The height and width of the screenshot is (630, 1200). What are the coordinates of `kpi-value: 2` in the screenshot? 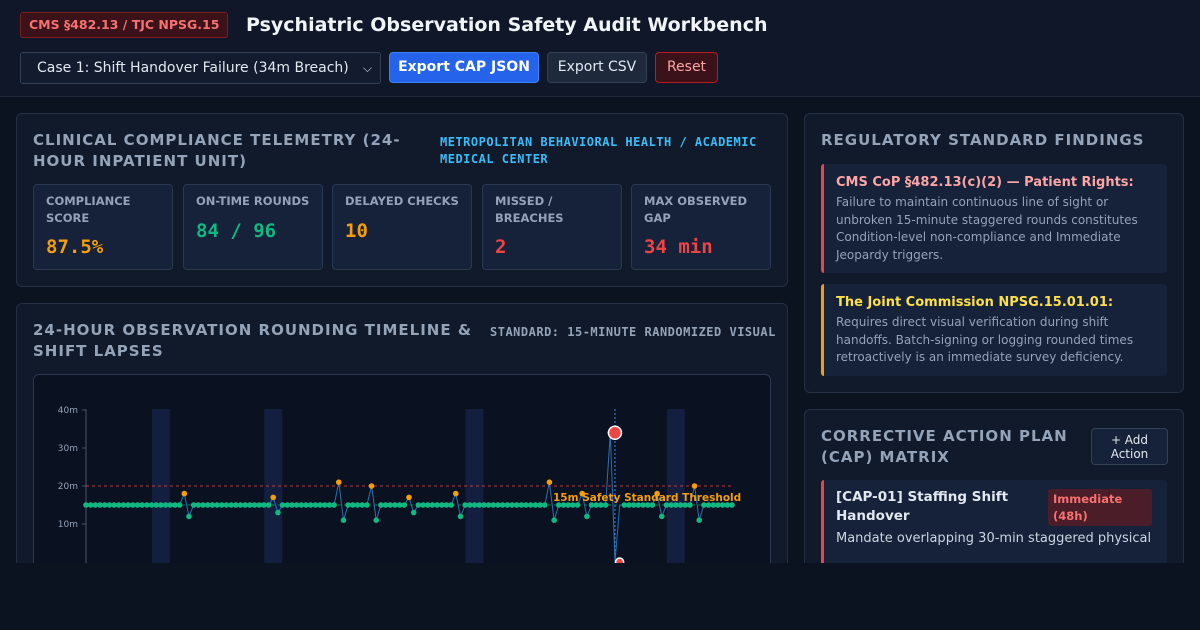 It's located at (501, 247).